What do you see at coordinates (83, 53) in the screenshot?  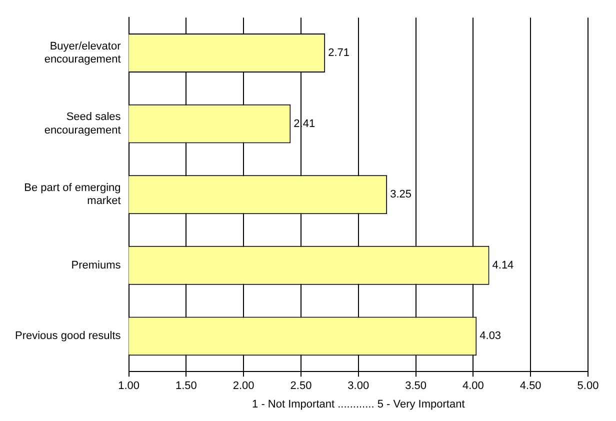 I see `y-tick-label: Buyer/elevator encouragement` at bounding box center [83, 53].